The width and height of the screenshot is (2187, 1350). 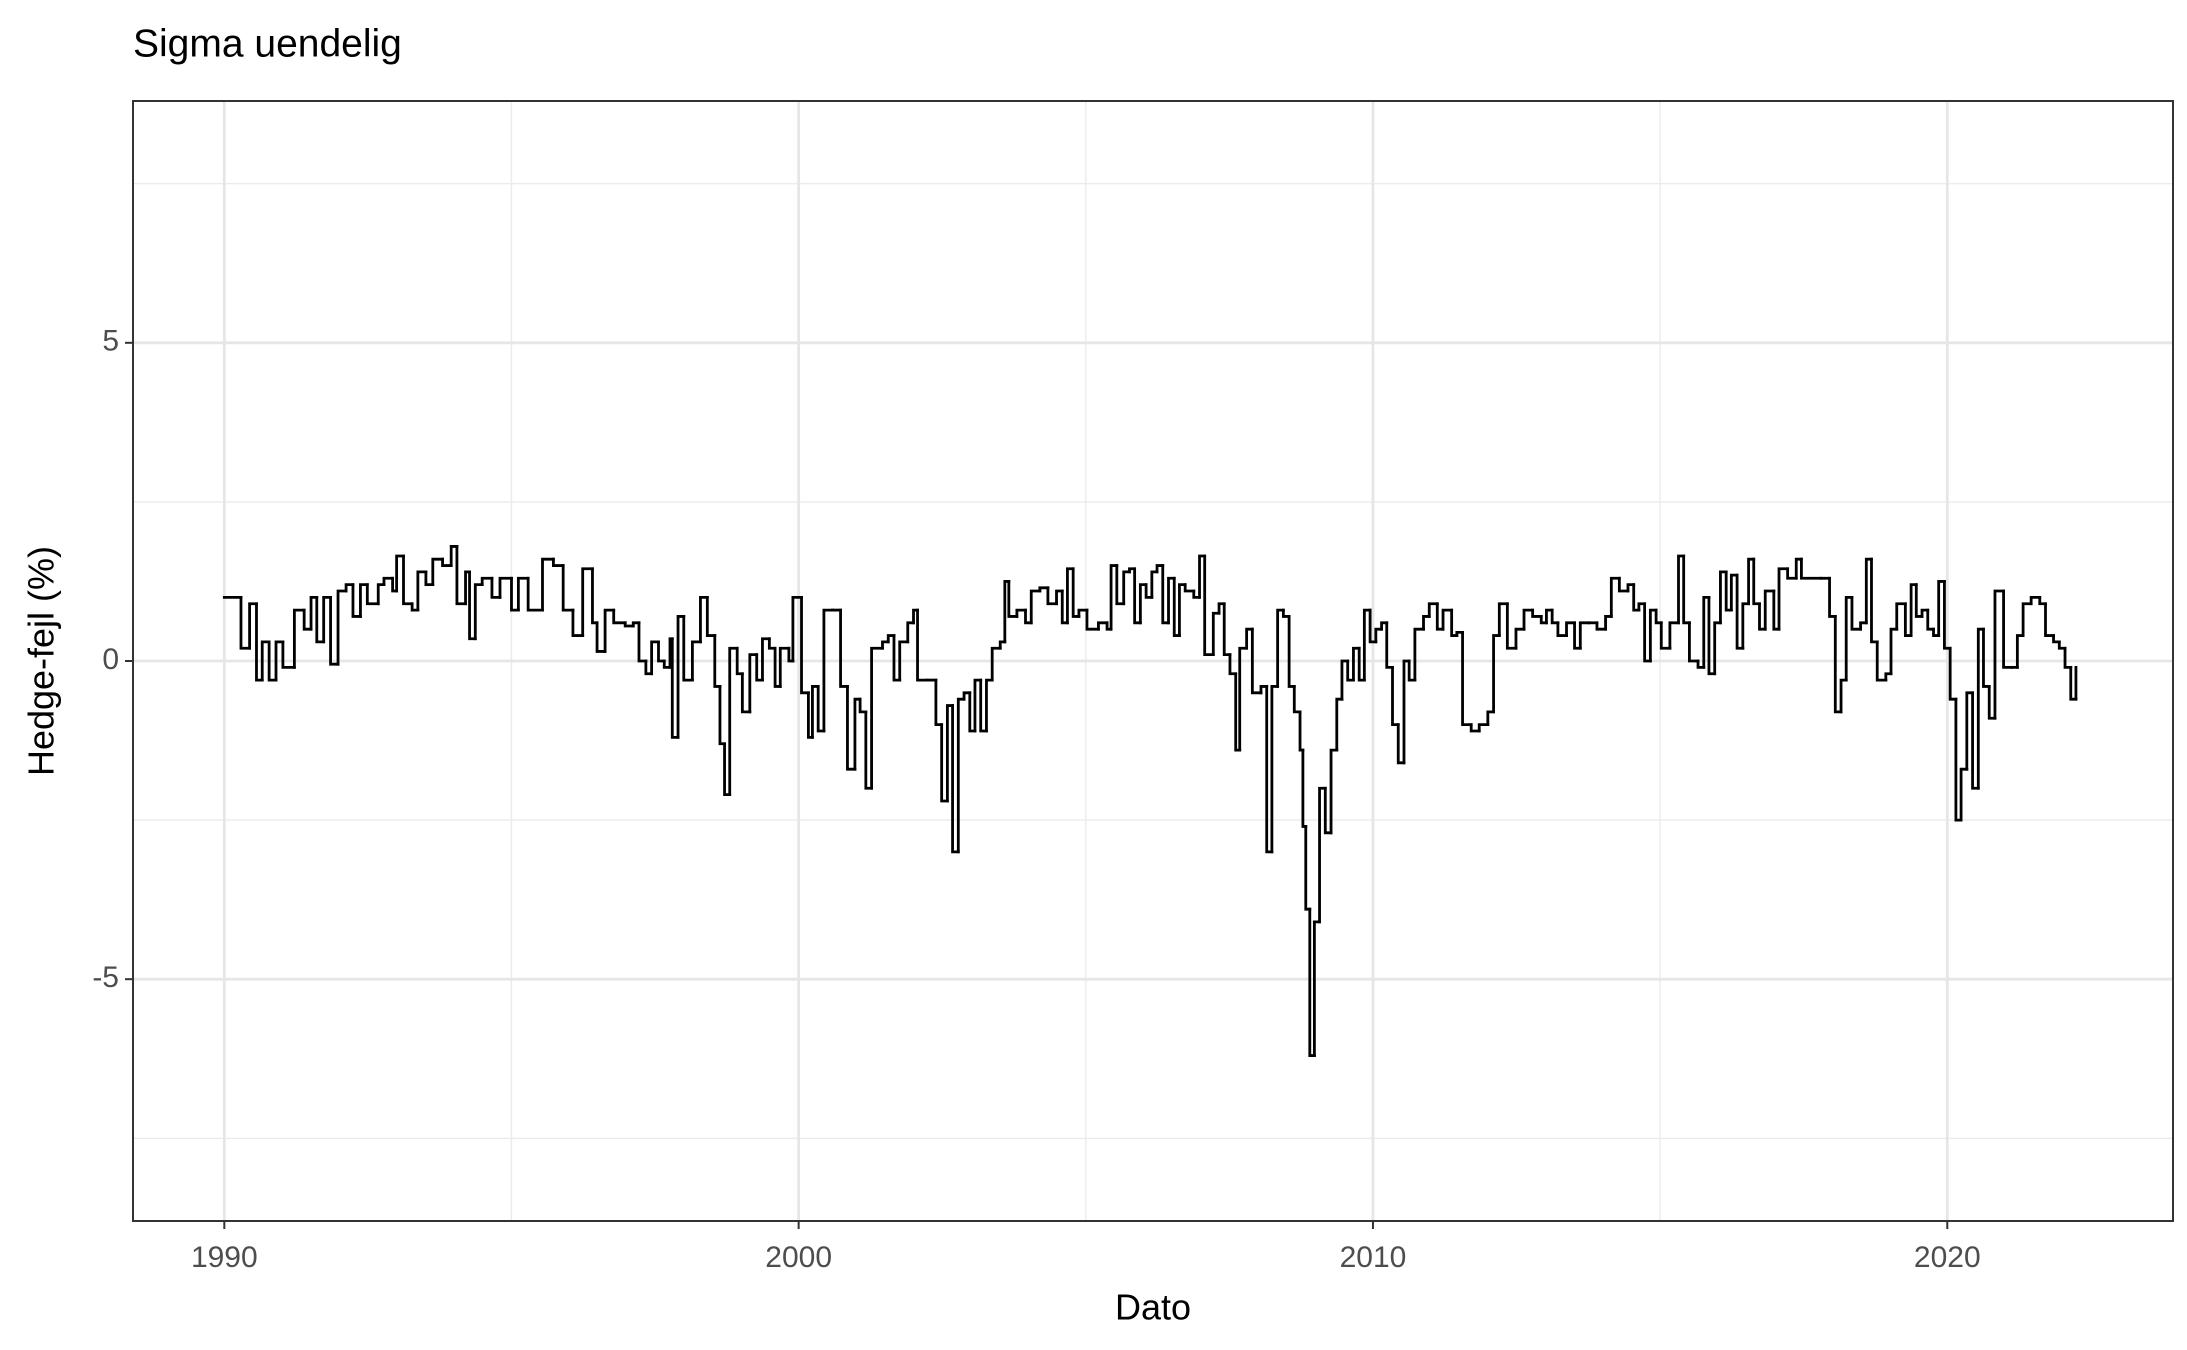 What do you see at coordinates (224, 1257) in the screenshot?
I see `x-tick-label: 1990` at bounding box center [224, 1257].